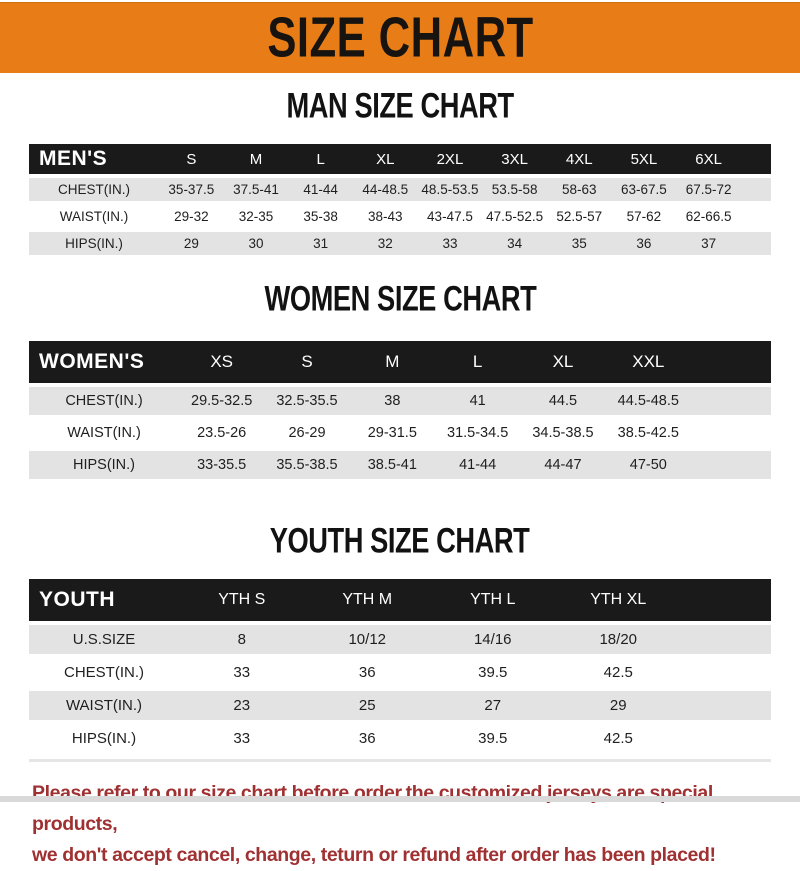  What do you see at coordinates (493, 705) in the screenshot?
I see `size-value: 27` at bounding box center [493, 705].